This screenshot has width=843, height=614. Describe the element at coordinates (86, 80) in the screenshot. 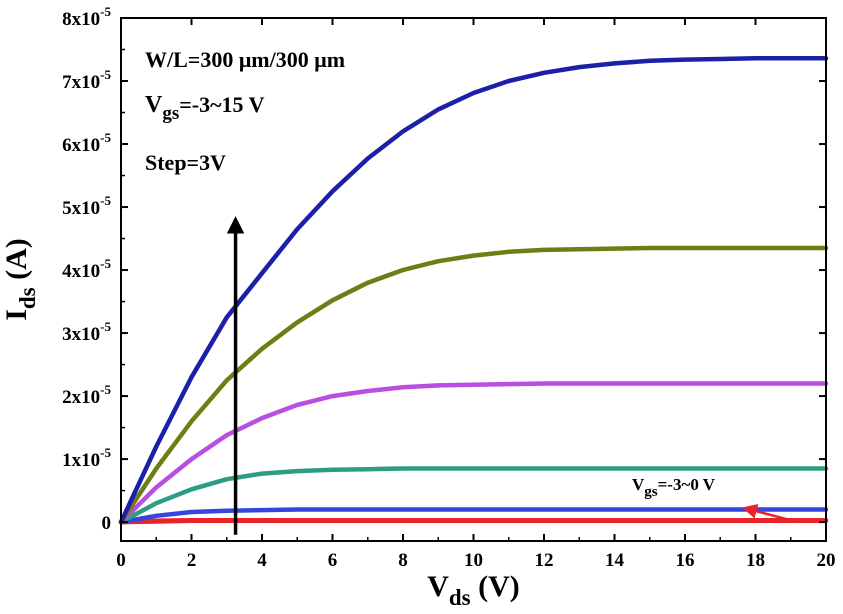

I see `y-tick-label: 7x10⁻⁵` at that location.